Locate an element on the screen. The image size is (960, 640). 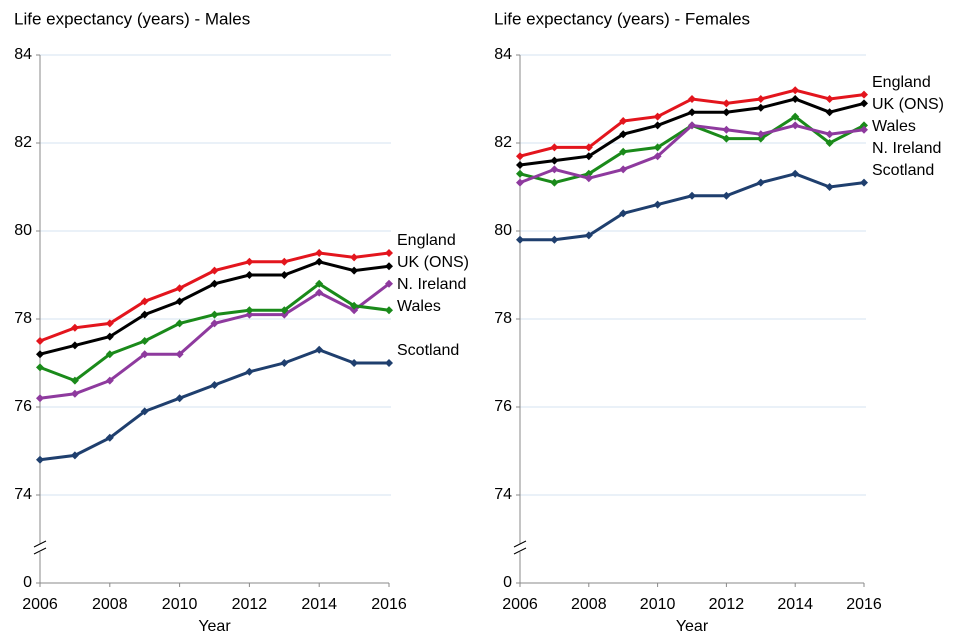
axis-break-gap is located at coordinates (520, 548).